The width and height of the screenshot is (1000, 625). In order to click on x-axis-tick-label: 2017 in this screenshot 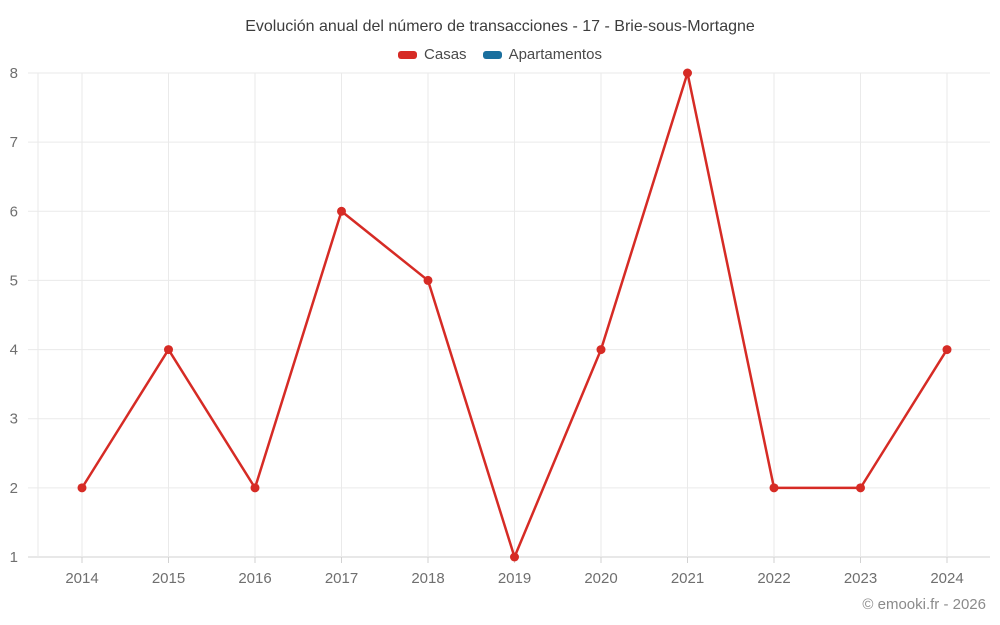, I will do `click(341, 578)`.